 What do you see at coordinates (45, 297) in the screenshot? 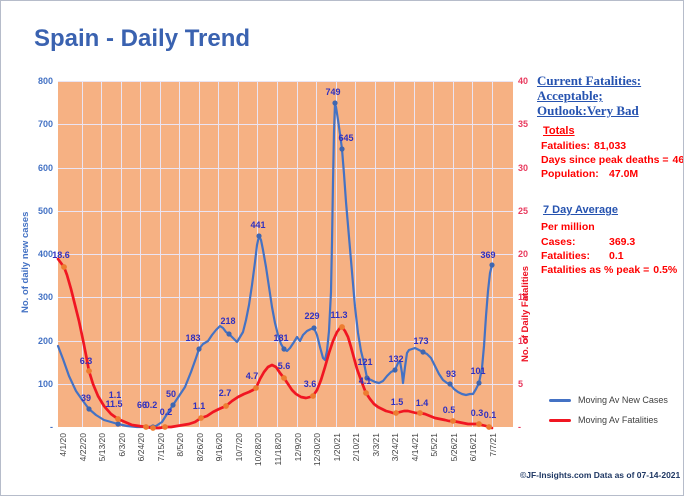
I see `y-axis-left-tick: 300` at bounding box center [45, 297].